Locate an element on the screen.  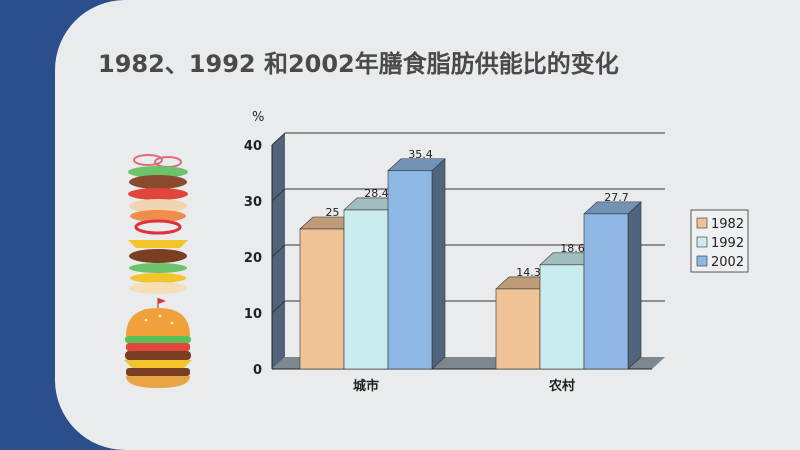
slide-title: 1982、1992 和2002年膳食脂肪供能比的变化 is located at coordinates (358, 64).